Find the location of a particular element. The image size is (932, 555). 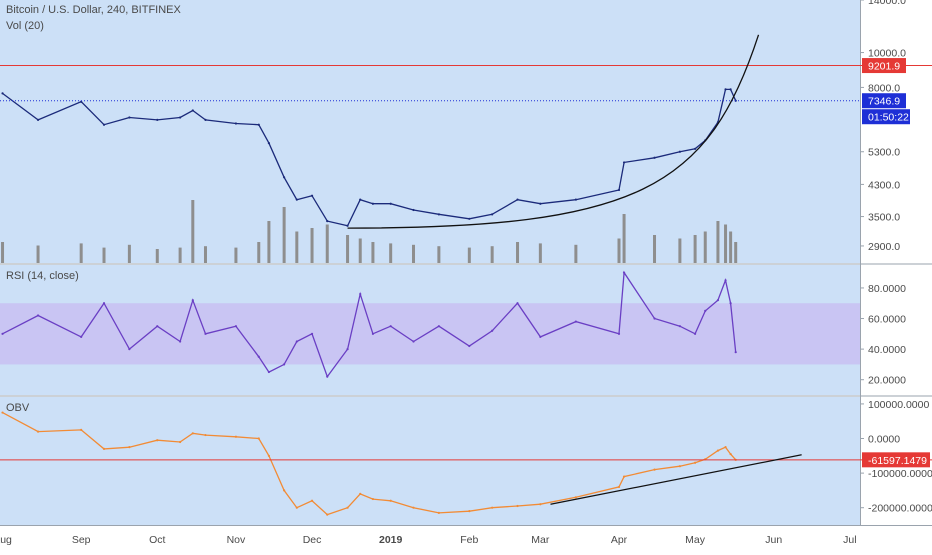

resistance-badge-label: 9201.9 is located at coordinates (884, 67).